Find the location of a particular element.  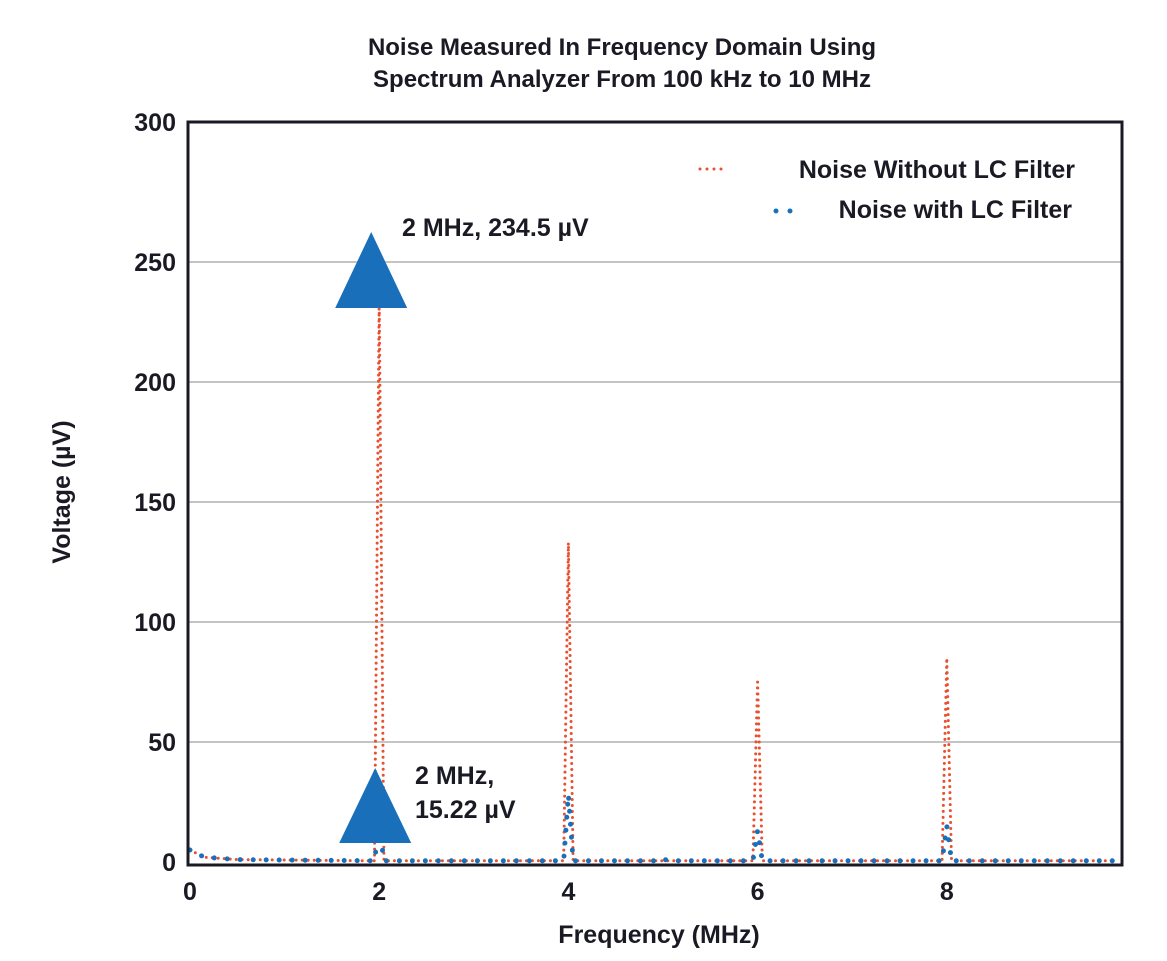

y-tick-label: 300 is located at coordinates (155, 123).